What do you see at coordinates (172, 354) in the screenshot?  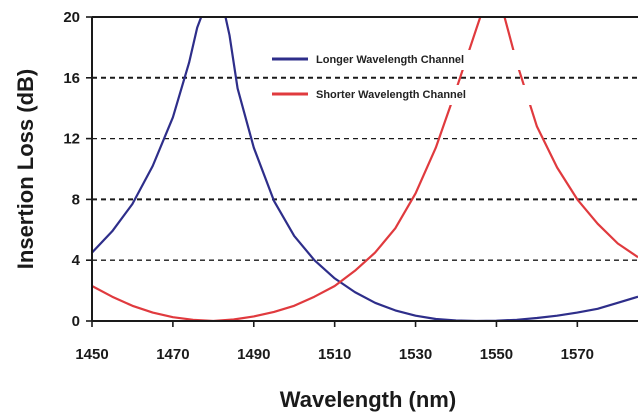 I see `x-tick-label: 1470` at bounding box center [172, 354].